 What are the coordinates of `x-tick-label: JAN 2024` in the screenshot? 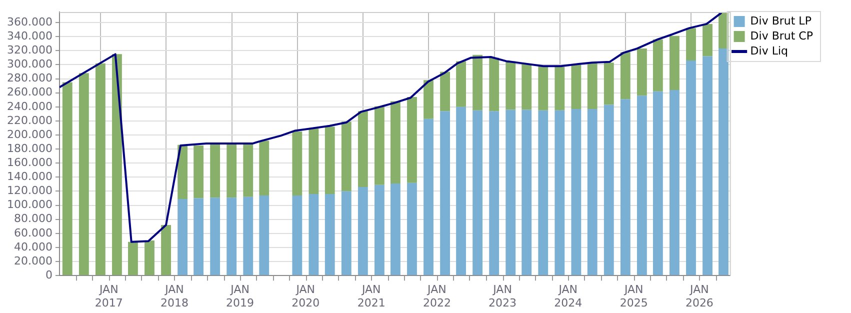 It's located at (568, 296).